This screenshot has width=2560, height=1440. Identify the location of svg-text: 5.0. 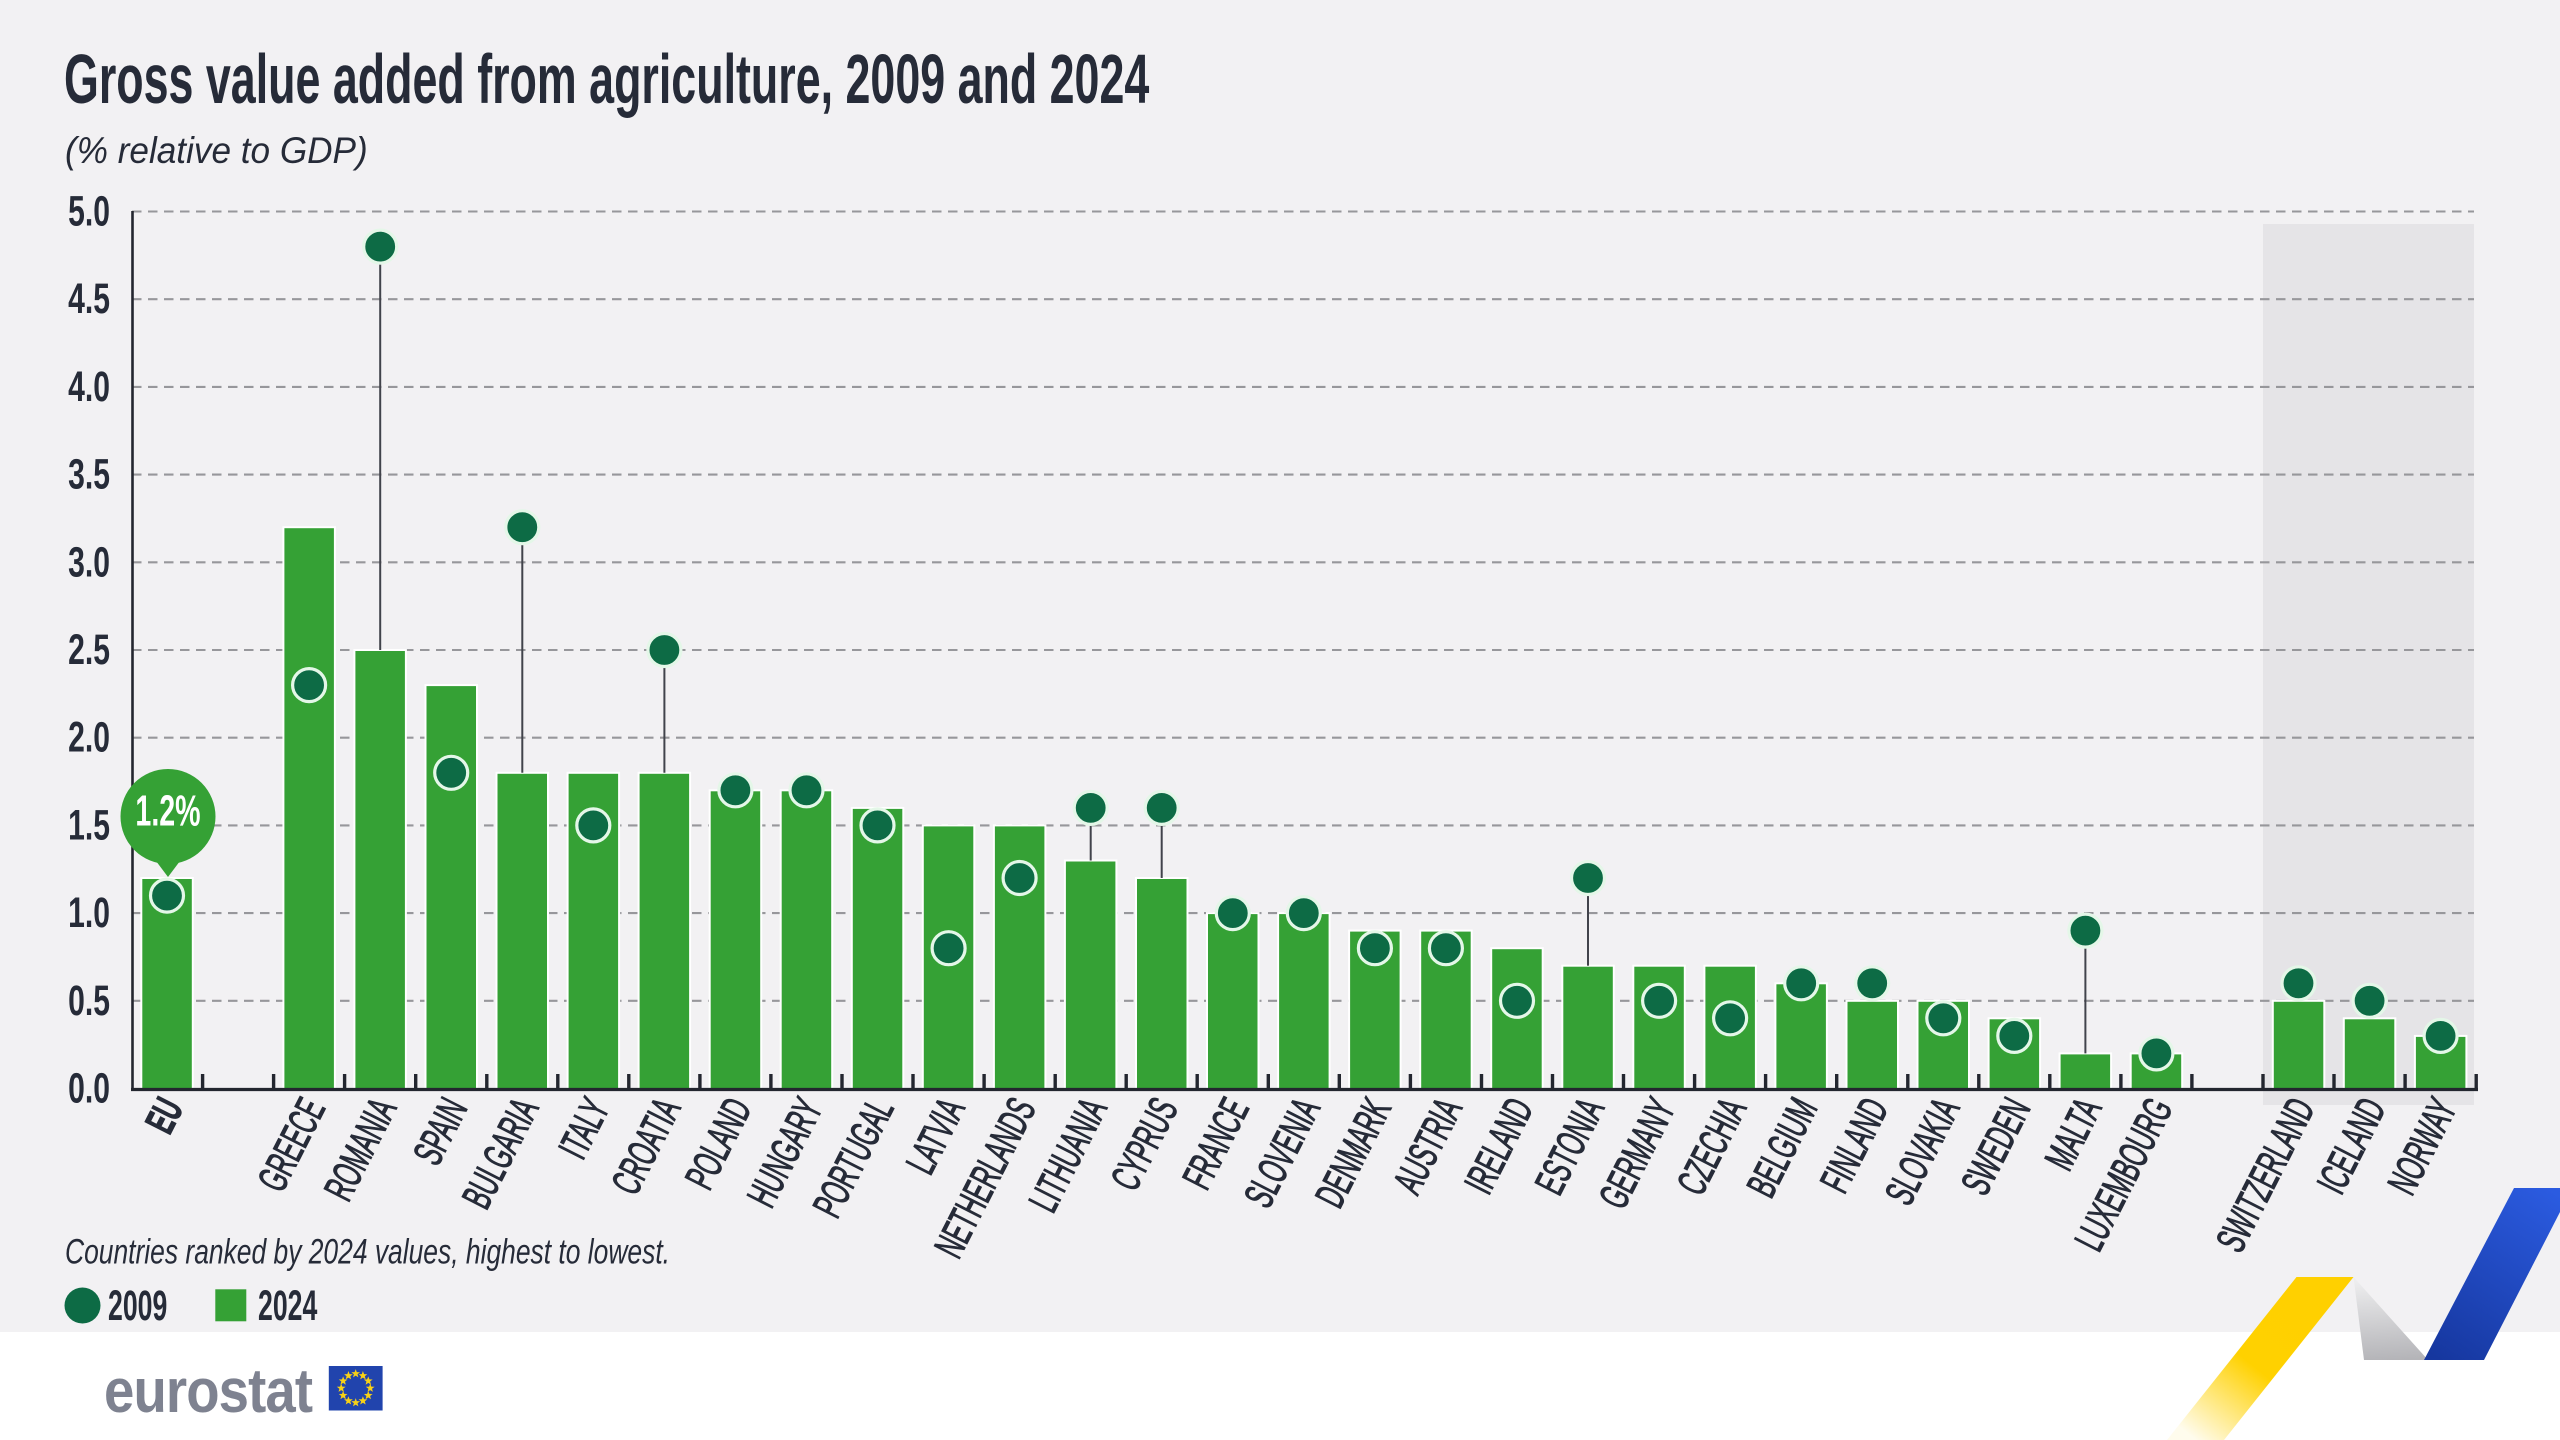
(89, 210).